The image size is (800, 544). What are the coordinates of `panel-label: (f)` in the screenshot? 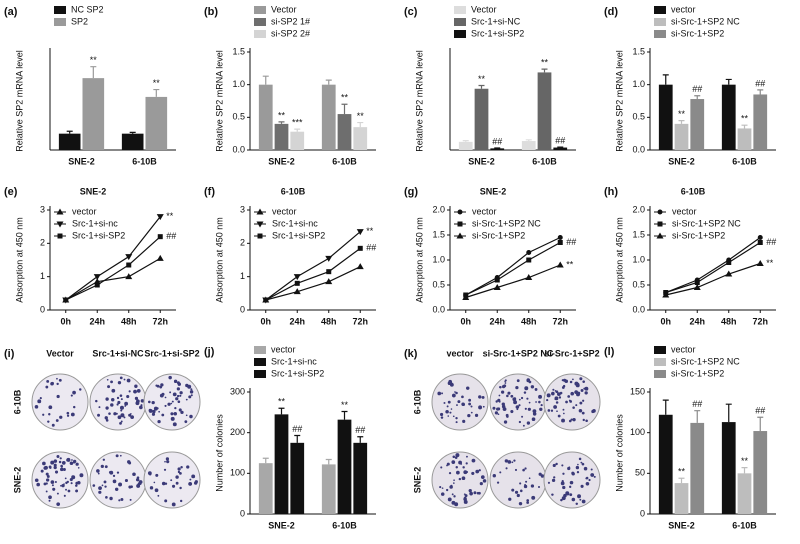 It's located at (209, 192).